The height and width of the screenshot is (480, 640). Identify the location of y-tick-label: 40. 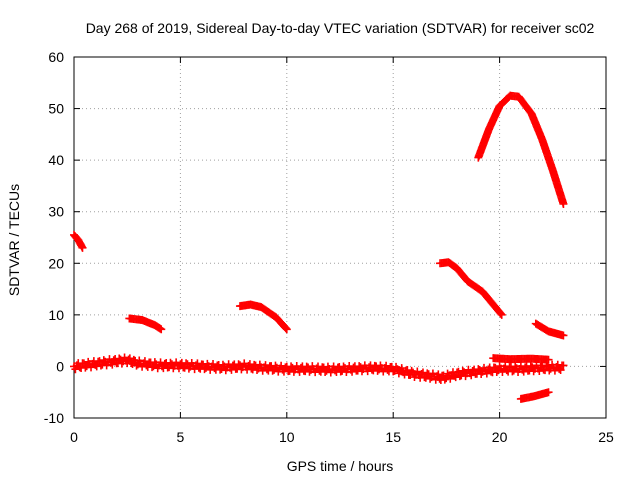
(56, 160).